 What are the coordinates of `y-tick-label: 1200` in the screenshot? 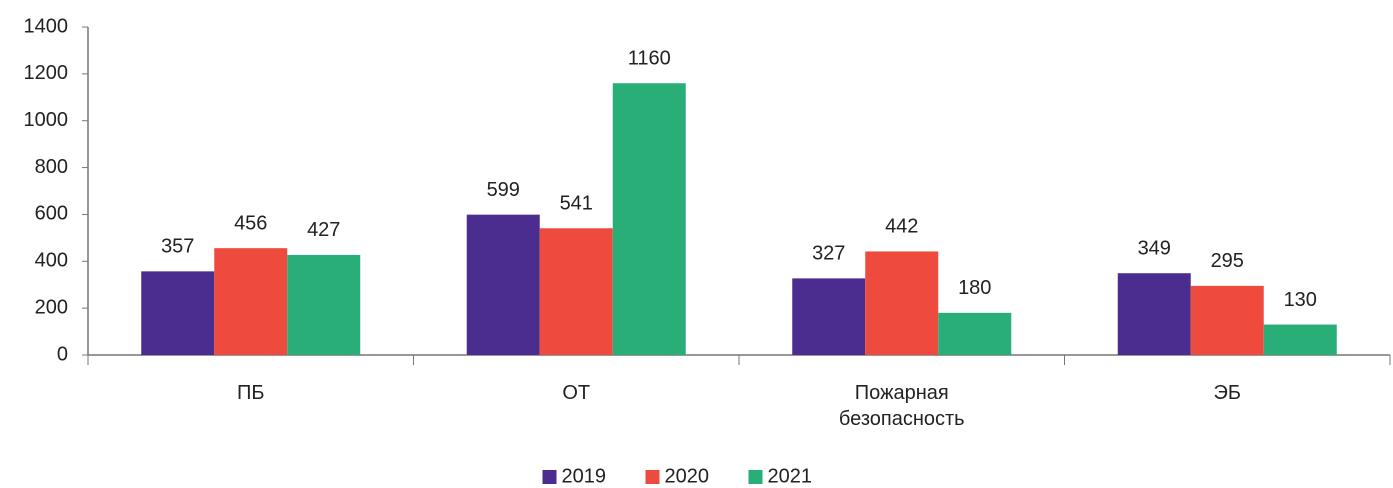 It's located at (46, 73).